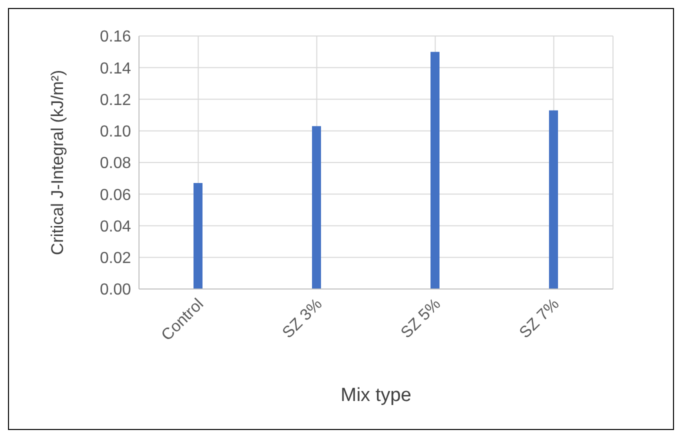 This screenshot has height=442, width=686. What do you see at coordinates (116, 227) in the screenshot?
I see `y-tick-label: 0.04` at bounding box center [116, 227].